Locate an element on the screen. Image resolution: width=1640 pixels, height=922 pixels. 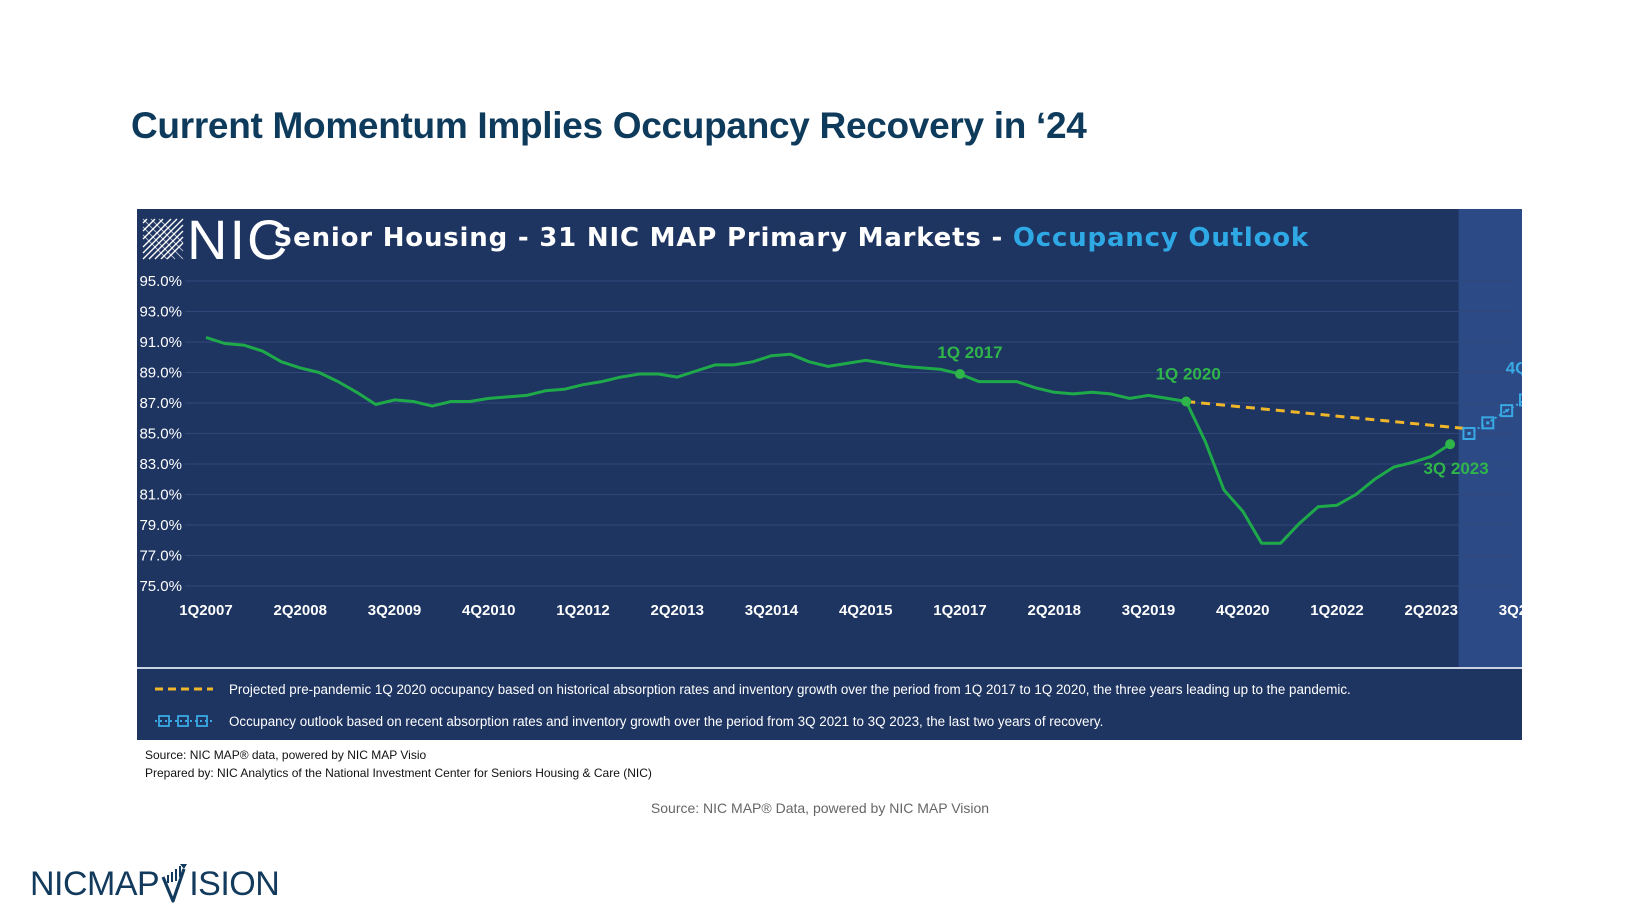
y-tick-label: 77.0% is located at coordinates (160, 556).